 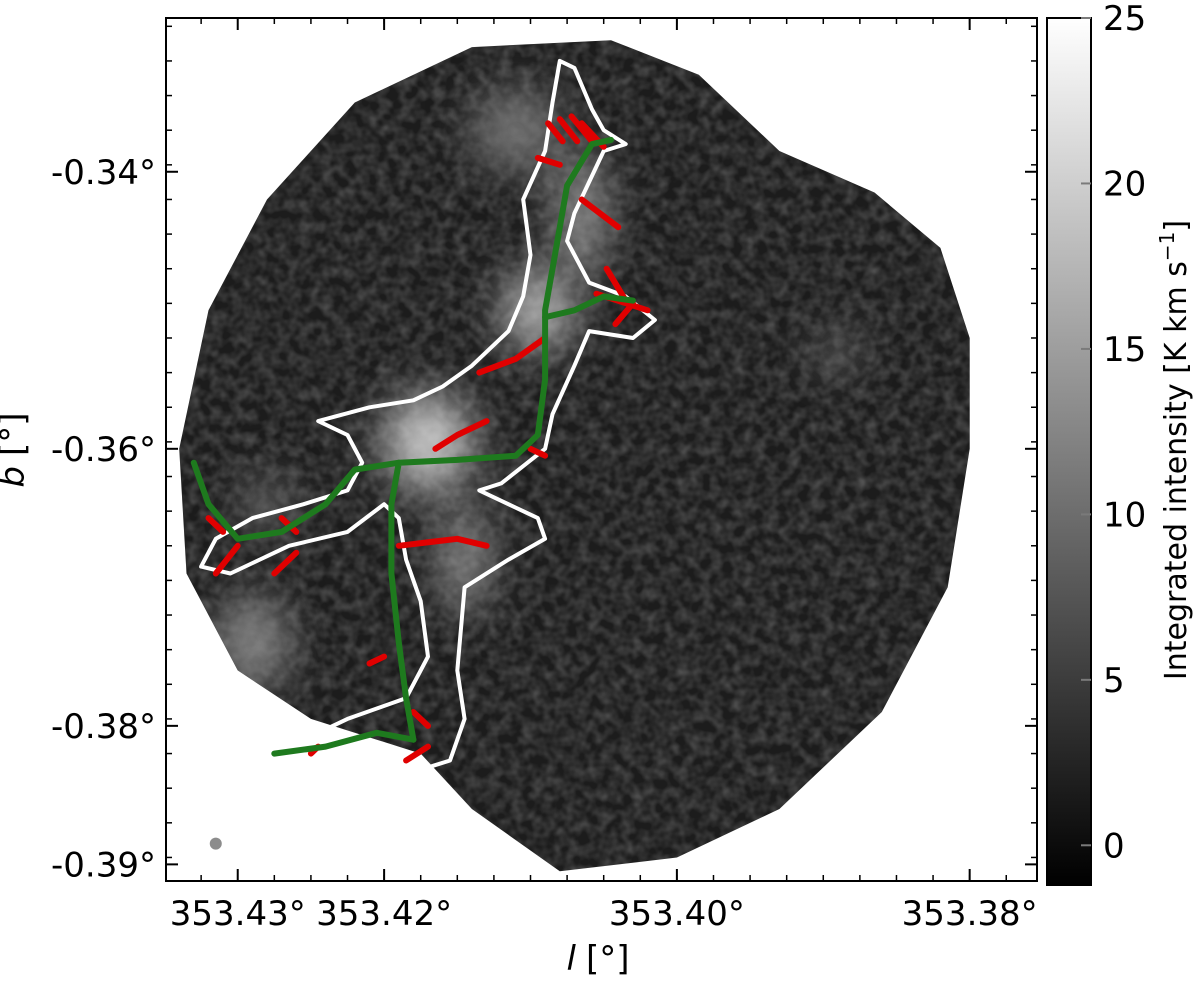 I want to click on colorbar-tick-label: 10, so click(x=1124, y=515).